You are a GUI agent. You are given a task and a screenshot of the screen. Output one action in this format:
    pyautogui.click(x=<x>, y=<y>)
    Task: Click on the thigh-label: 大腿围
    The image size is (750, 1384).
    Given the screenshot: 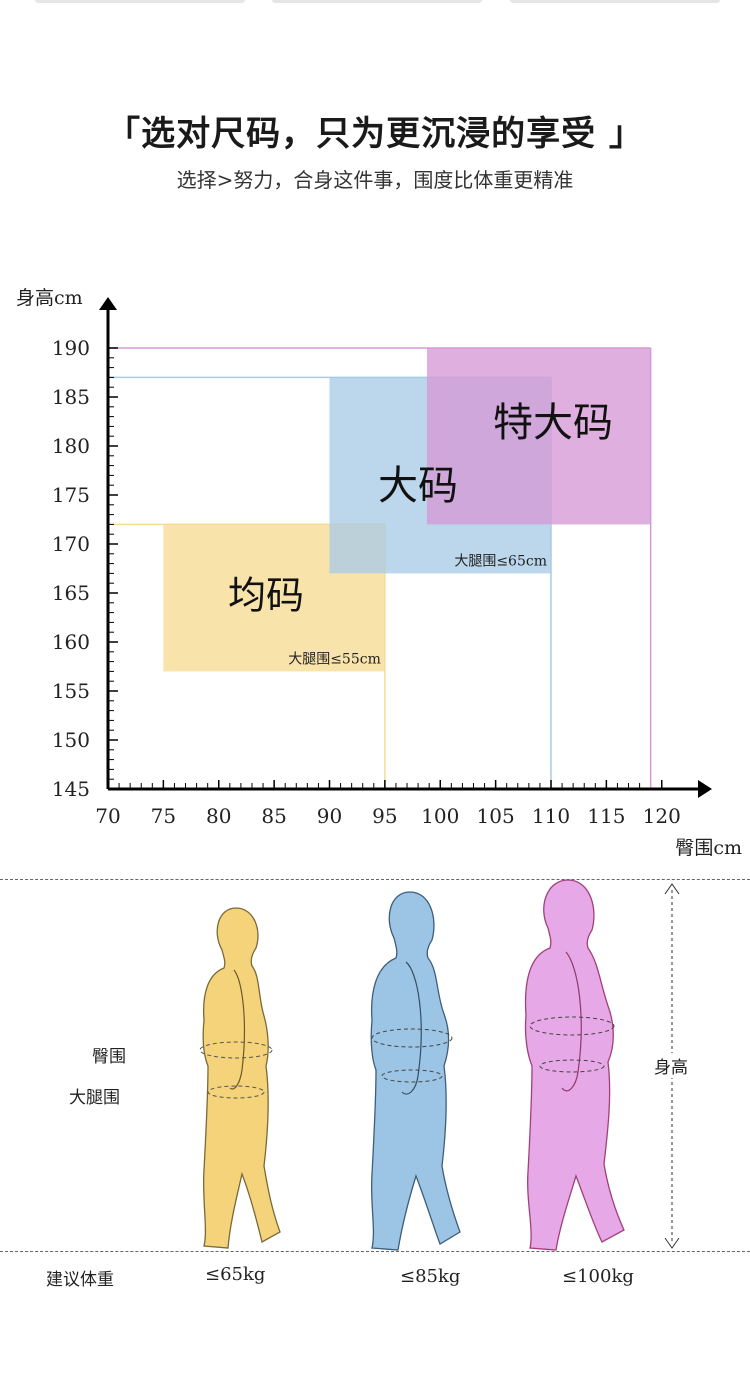 What is the action you would take?
    pyautogui.click(x=94, y=1098)
    